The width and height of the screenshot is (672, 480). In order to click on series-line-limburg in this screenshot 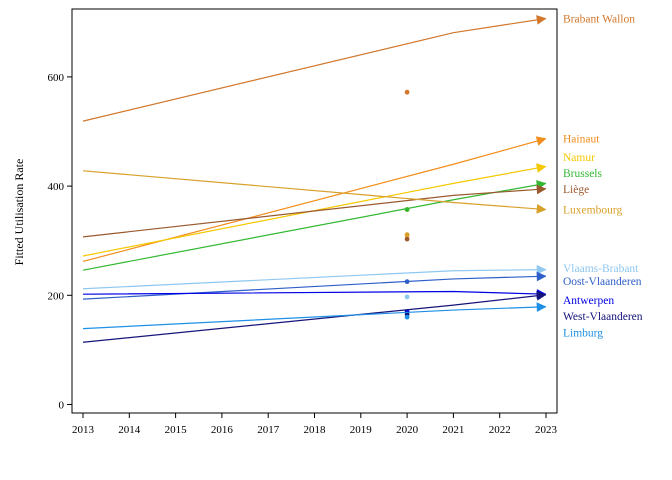, I will do `click(314, 318)`.